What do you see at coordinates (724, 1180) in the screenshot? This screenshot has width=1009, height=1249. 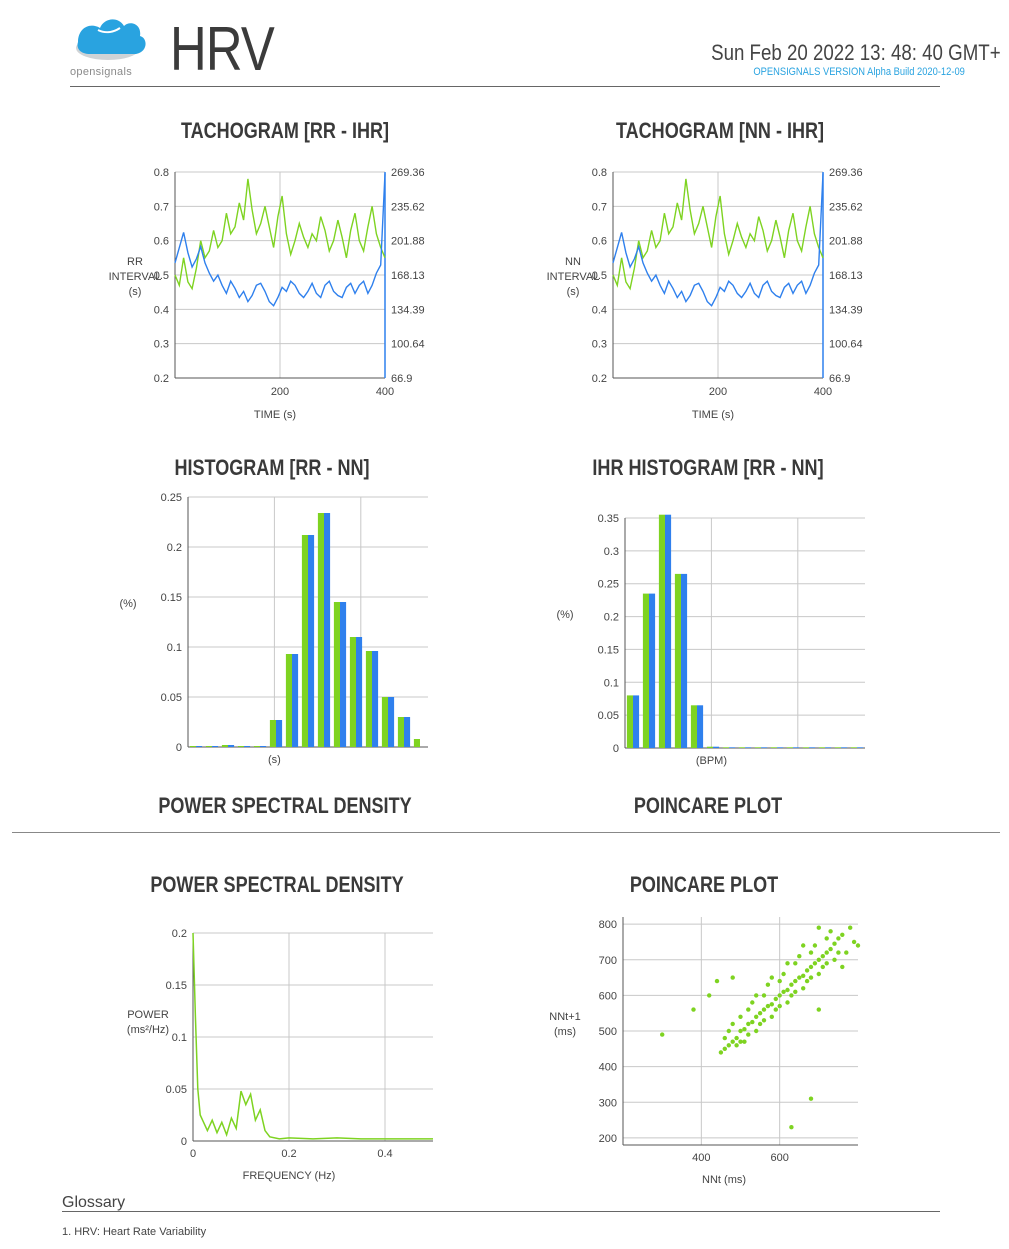 I see `x-axis-label: NNt (ms)` at bounding box center [724, 1180].